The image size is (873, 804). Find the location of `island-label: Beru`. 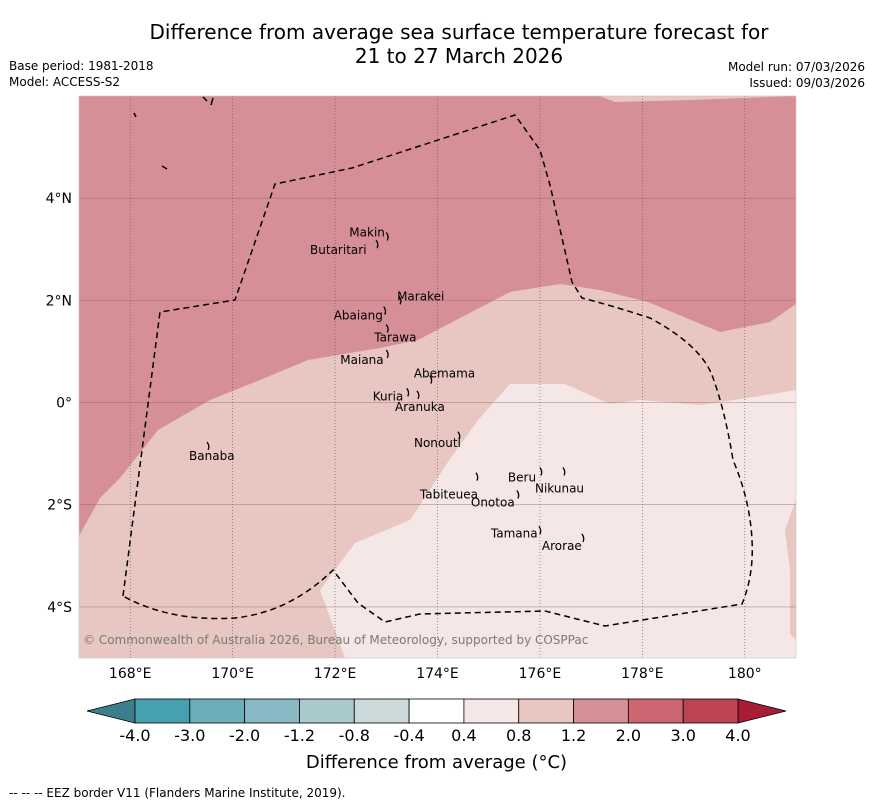

island-label: Beru is located at coordinates (522, 478).